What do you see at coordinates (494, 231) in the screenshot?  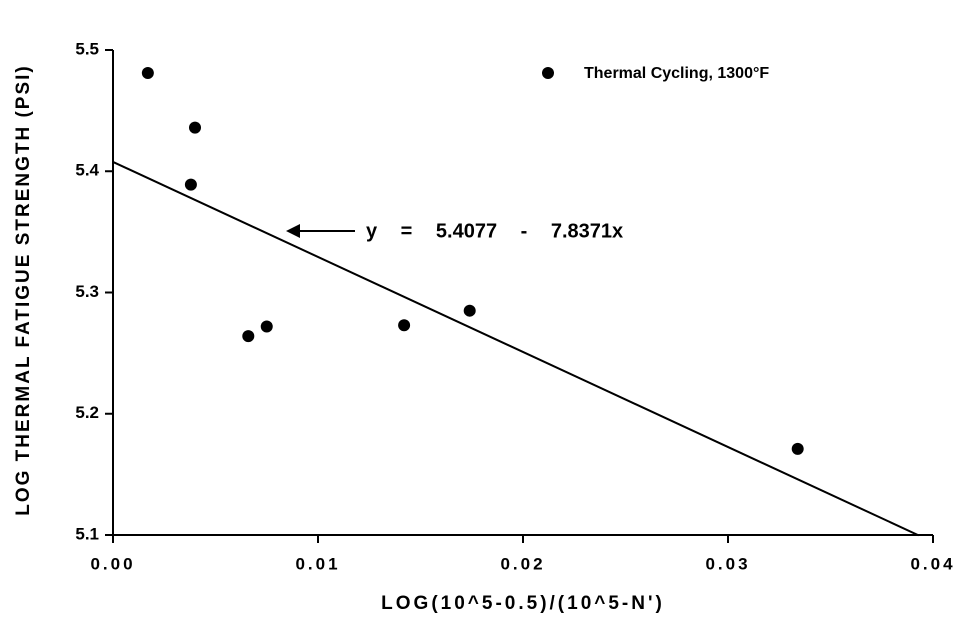 I see `annotation: y = 5.4077 - 7.8371x` at bounding box center [494, 231].